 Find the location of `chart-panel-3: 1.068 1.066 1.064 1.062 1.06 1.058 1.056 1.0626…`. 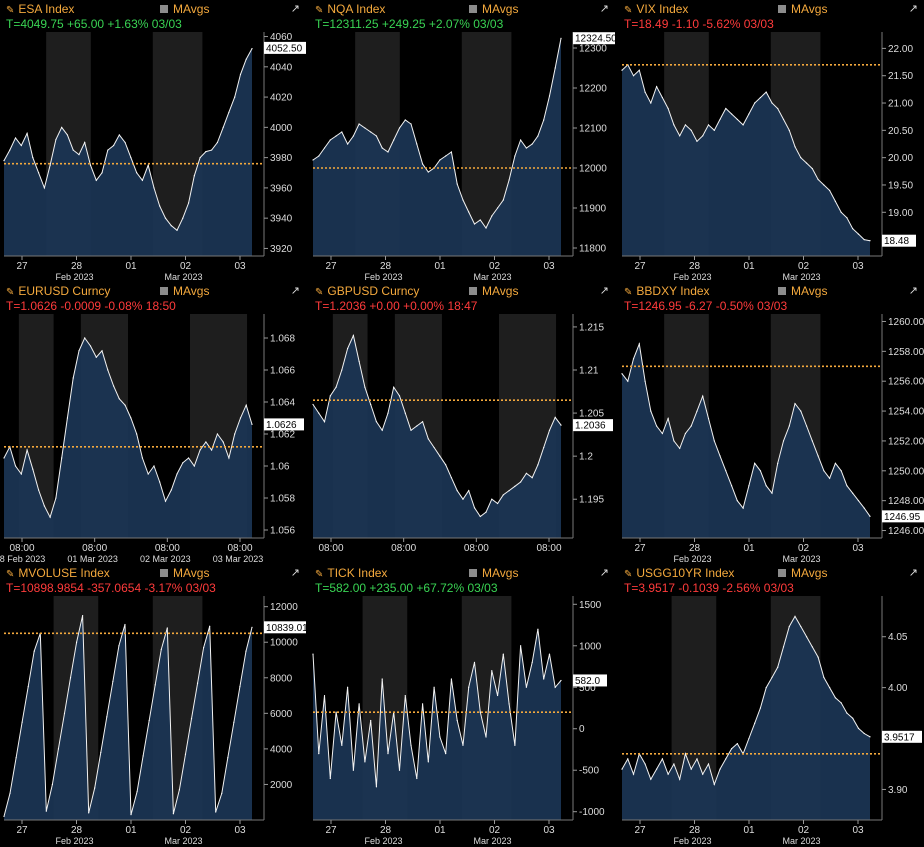

chart-panel-3: 1.068 1.066 1.064 1.062 1.06 1.058 1.056 1.0626… is located at coordinates (153, 423).